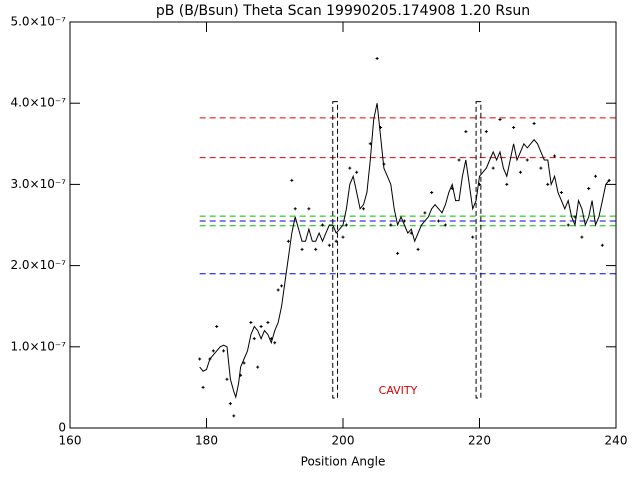  I want to click on x-tick-label: 200, so click(343, 441).